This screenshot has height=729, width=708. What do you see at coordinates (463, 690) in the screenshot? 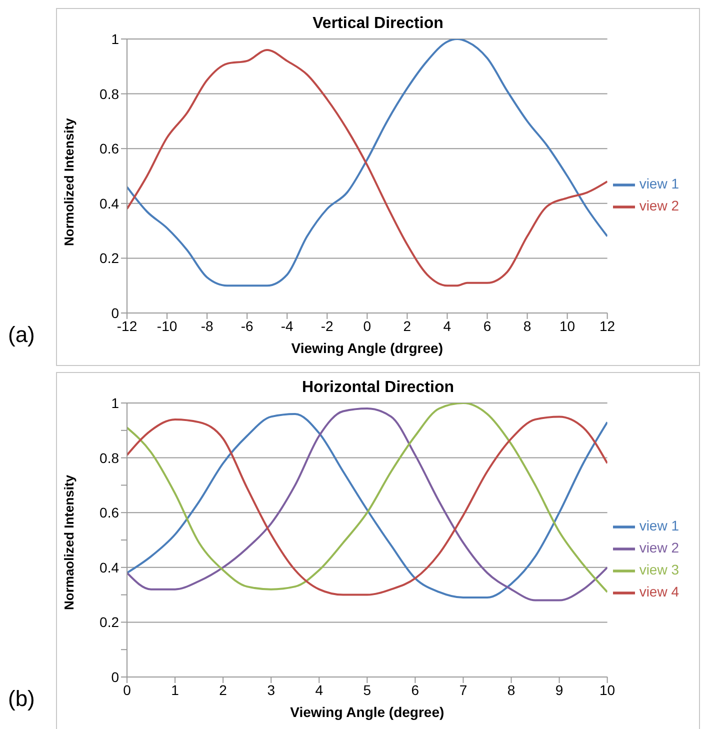
I see `x-tick-label: 7` at bounding box center [463, 690].